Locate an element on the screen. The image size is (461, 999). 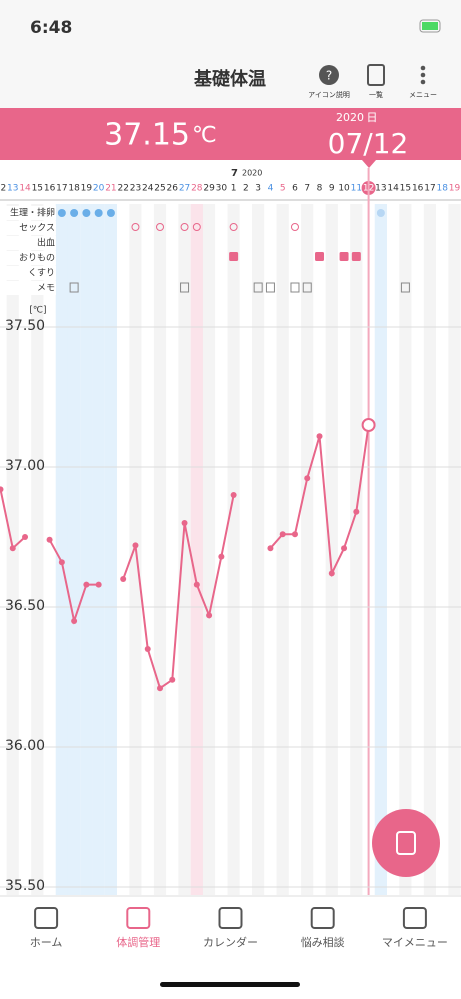
tab-bar is located at coordinates (230, 947).